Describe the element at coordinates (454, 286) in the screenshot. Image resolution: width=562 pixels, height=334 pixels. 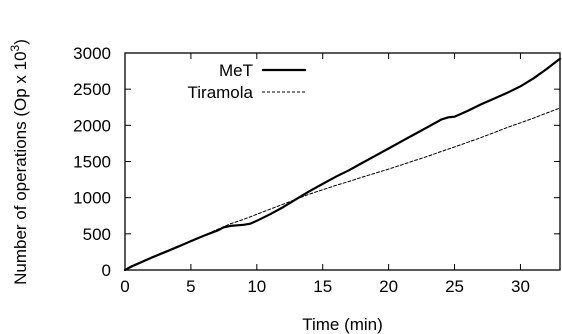
I see `x-tick-label: 25` at that location.